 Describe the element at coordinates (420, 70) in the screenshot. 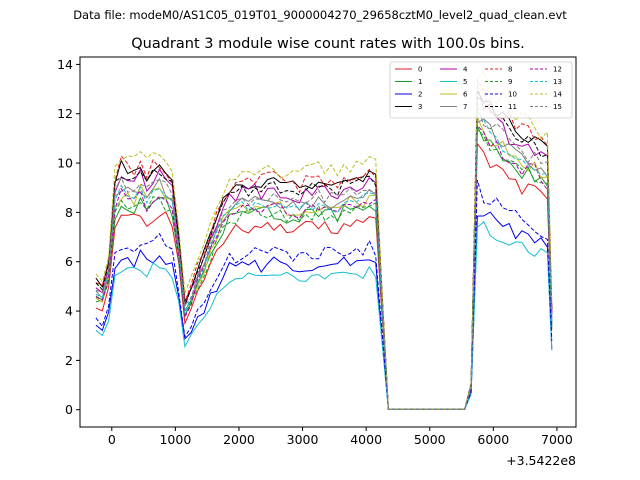

I see `legend-label-0: 0` at that location.